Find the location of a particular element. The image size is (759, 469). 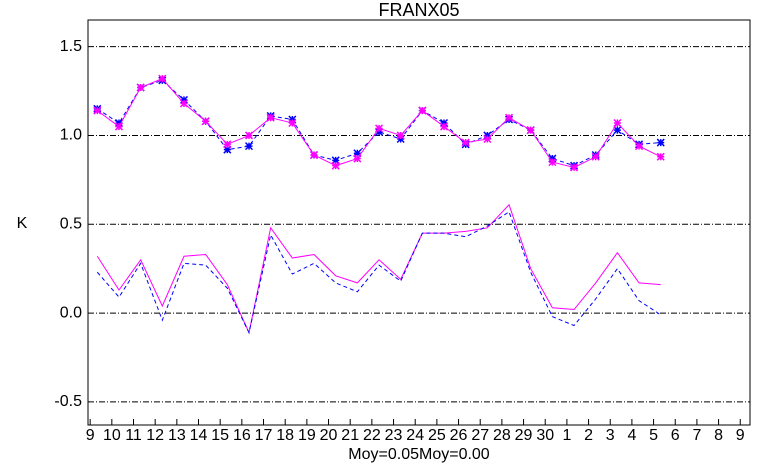

x-tick-label: 27 is located at coordinates (480, 435).